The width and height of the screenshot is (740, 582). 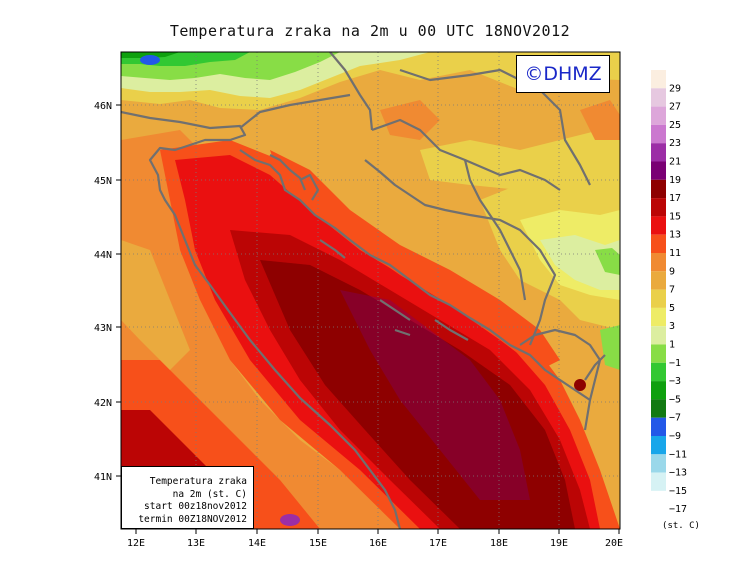 I want to click on legend-label: 7, so click(x=672, y=290).